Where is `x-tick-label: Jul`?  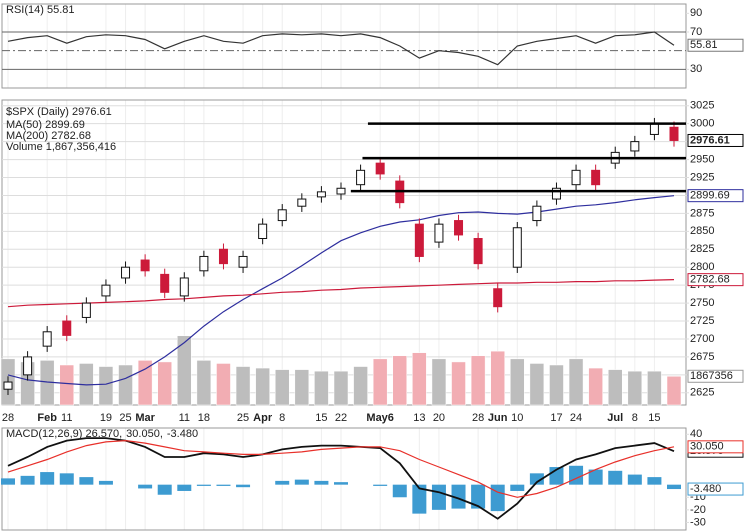 x-tick-label: Jul is located at coordinates (615, 418).